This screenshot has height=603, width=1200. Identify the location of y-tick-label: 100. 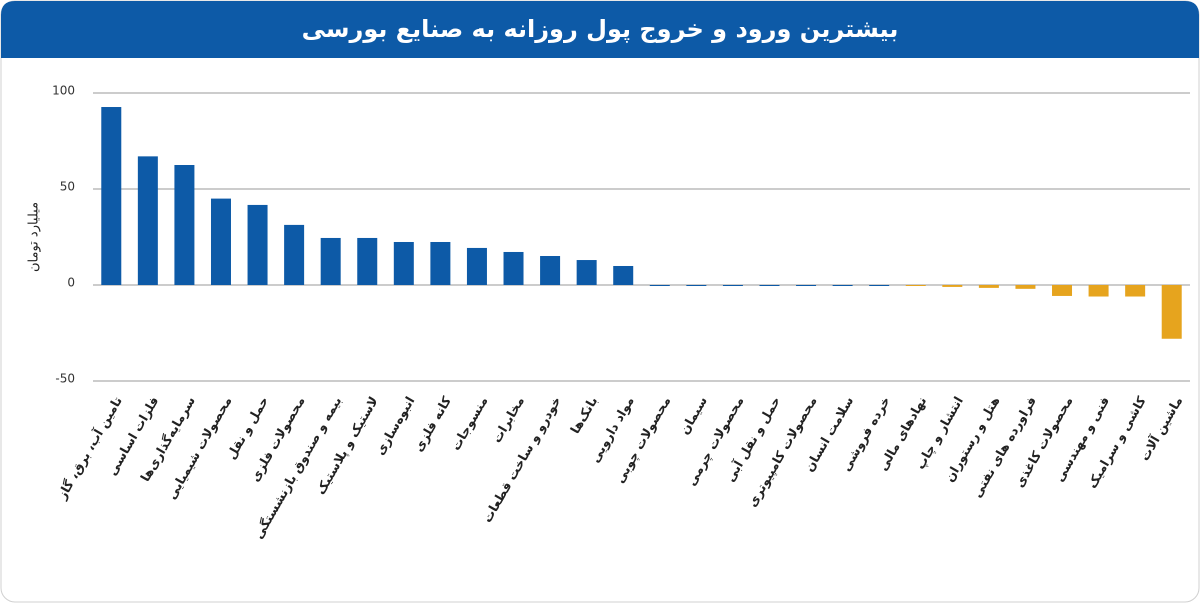
(63, 91).